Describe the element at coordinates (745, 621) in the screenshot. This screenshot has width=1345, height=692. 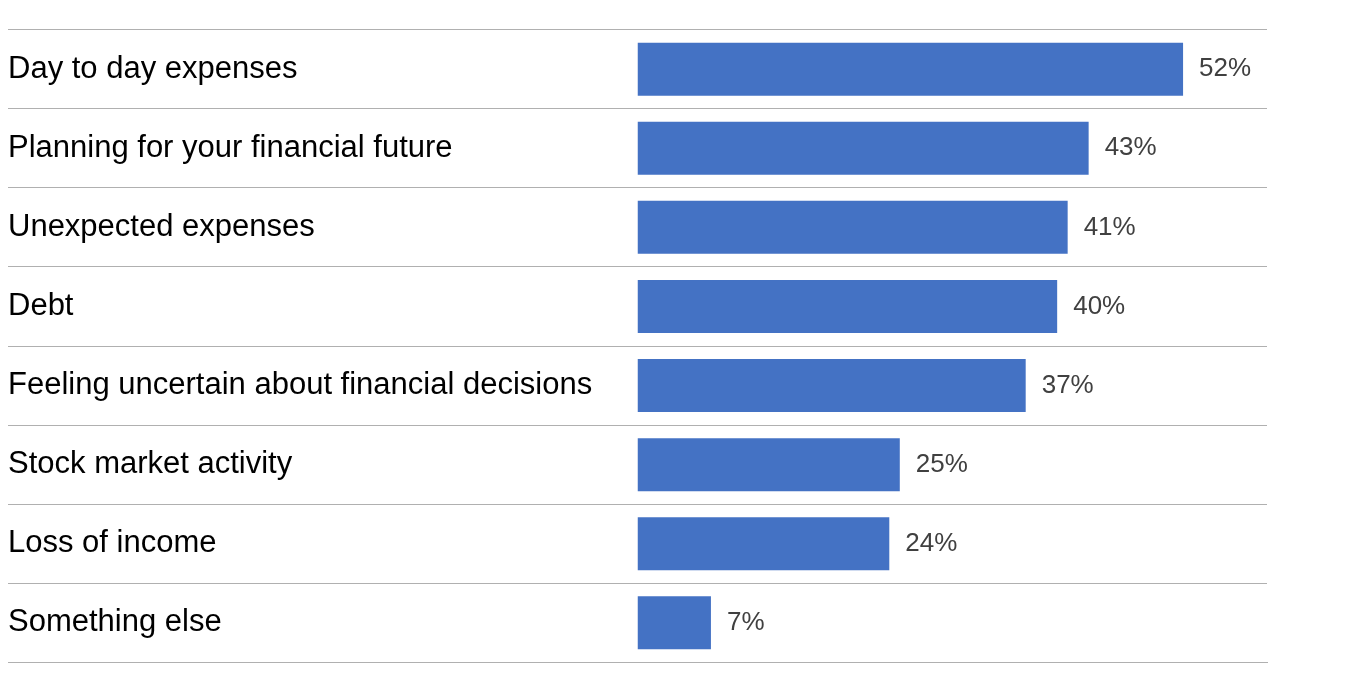
I see `data-label: 7%` at that location.